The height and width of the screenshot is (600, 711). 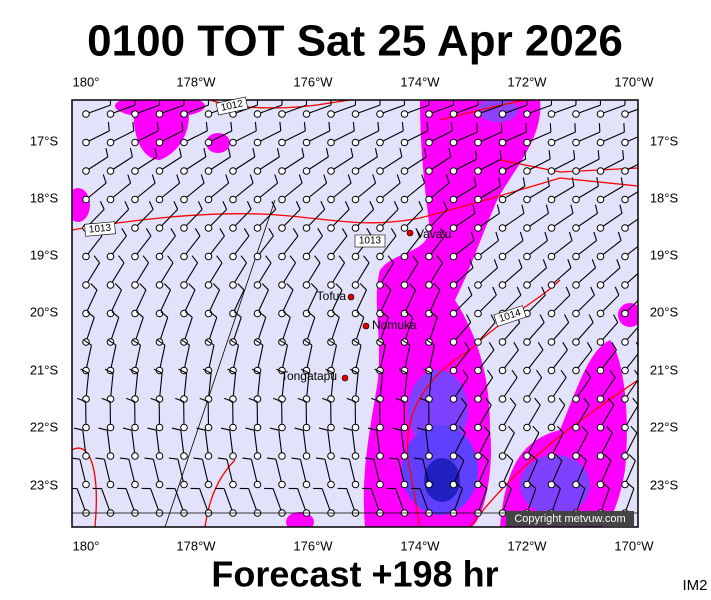 I want to click on lat-label-right: 22°S, so click(x=664, y=426).